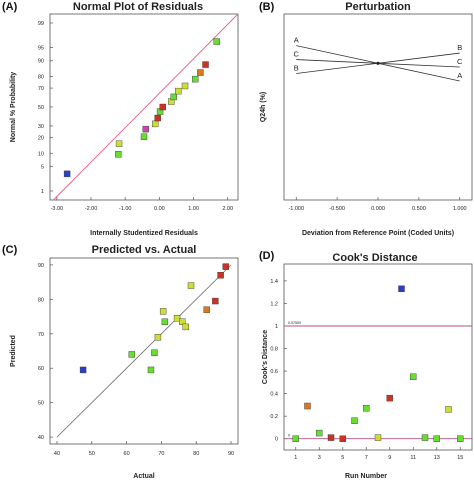 Image resolution: width=474 pixels, height=486 pixels. I want to click on y-tick-label-a: 90, so click(41, 62).